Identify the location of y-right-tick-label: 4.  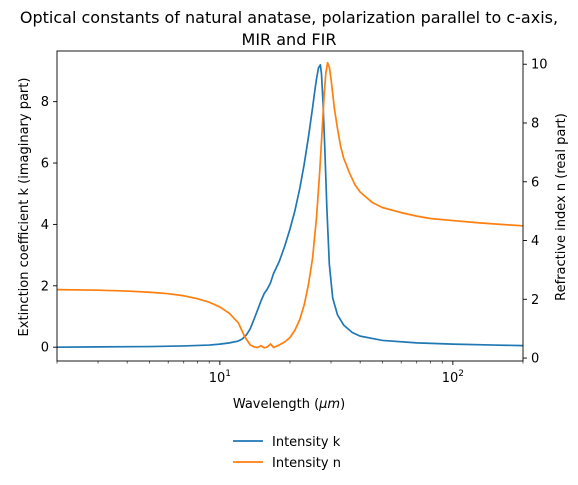
(535, 241).